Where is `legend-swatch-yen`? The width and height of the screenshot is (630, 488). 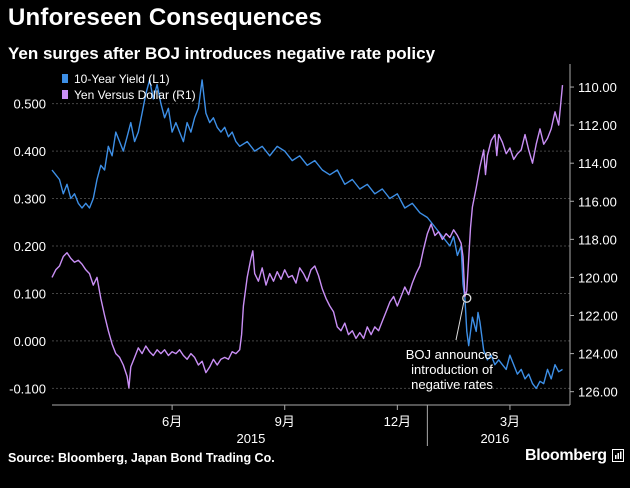 legend-swatch-yen is located at coordinates (65, 94).